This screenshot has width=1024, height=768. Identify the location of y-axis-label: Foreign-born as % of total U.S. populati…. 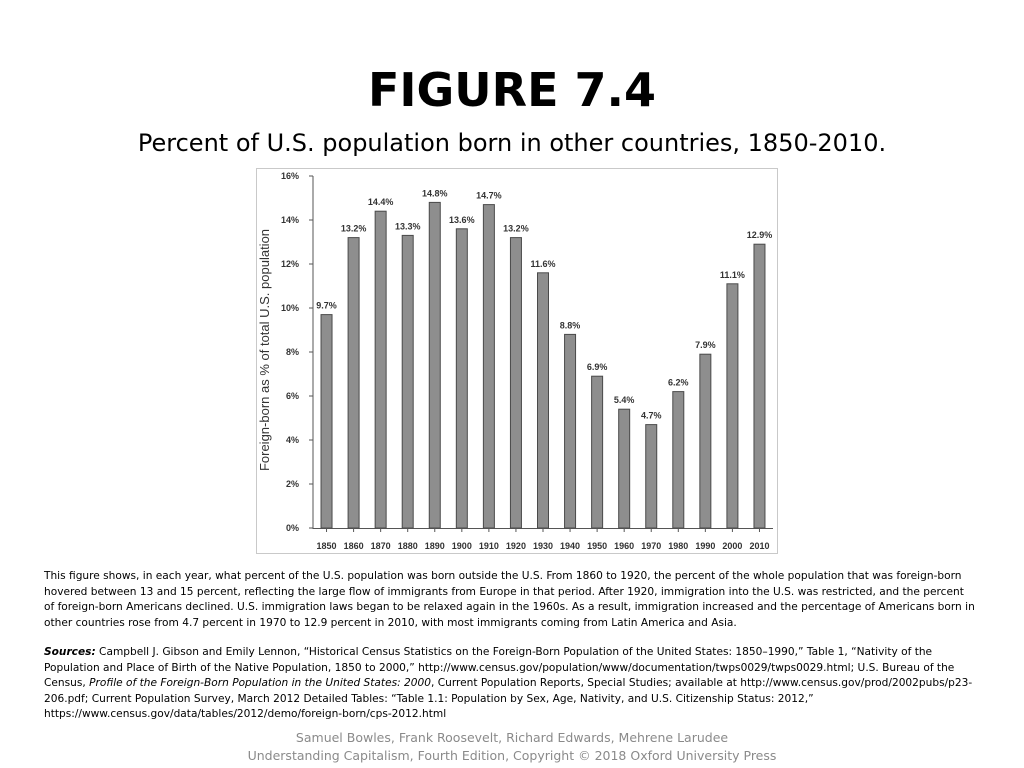
(264, 350).